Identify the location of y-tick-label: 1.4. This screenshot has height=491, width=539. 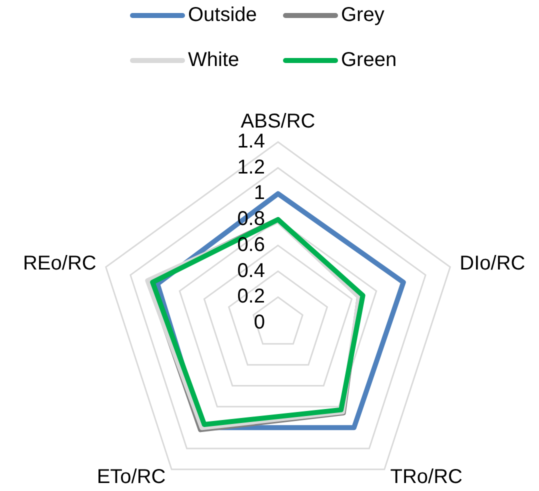
(251, 141).